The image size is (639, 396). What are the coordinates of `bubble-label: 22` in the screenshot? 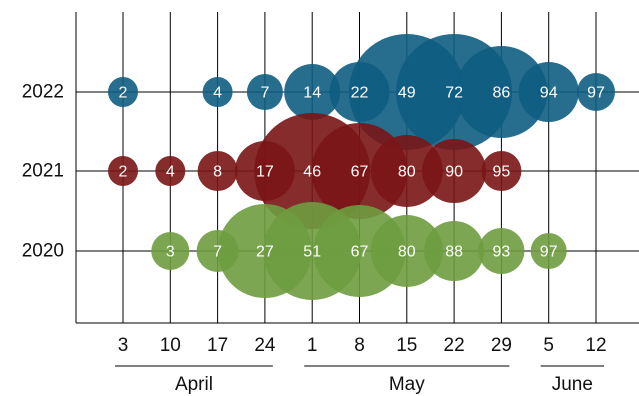 It's located at (360, 93).